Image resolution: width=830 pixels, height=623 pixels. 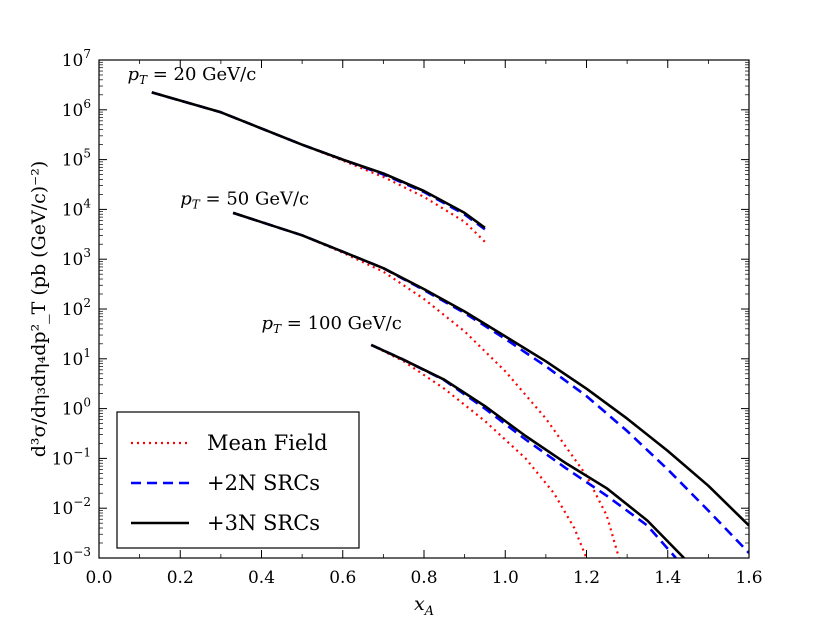 What do you see at coordinates (332, 324) in the screenshot?
I see `pt-annotation: pT = 100 GeV/c` at bounding box center [332, 324].